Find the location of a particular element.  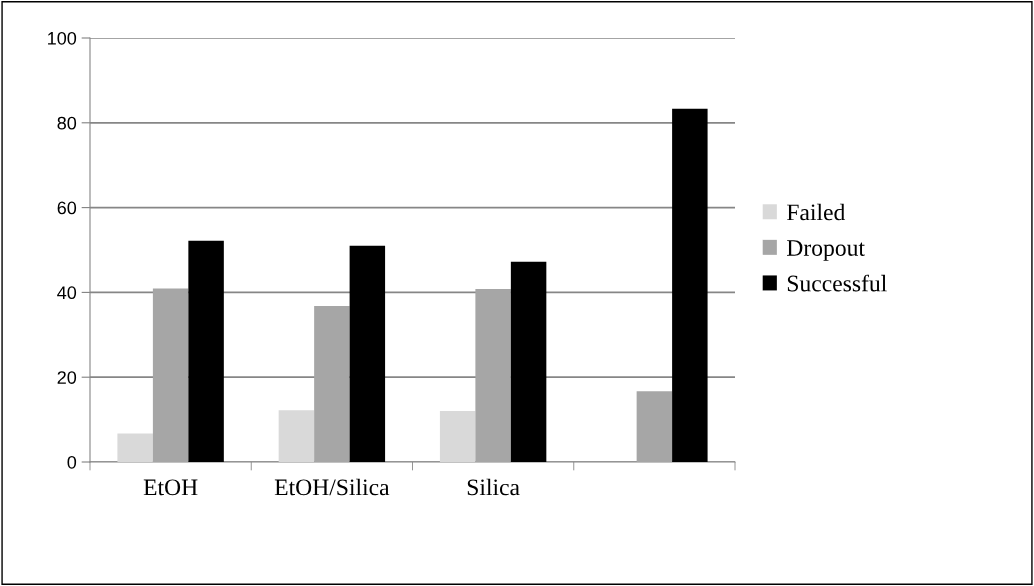

y-tick-label: 60 is located at coordinates (67, 208).